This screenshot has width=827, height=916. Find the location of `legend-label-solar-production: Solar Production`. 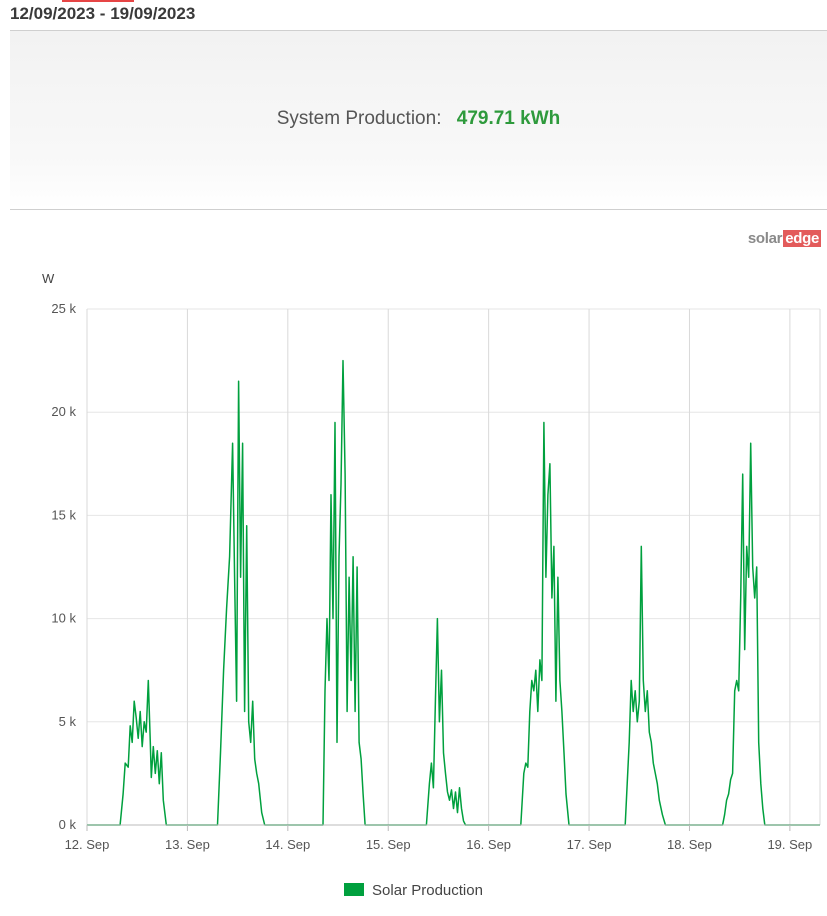

legend-label-solar-production: Solar Production is located at coordinates (427, 890).